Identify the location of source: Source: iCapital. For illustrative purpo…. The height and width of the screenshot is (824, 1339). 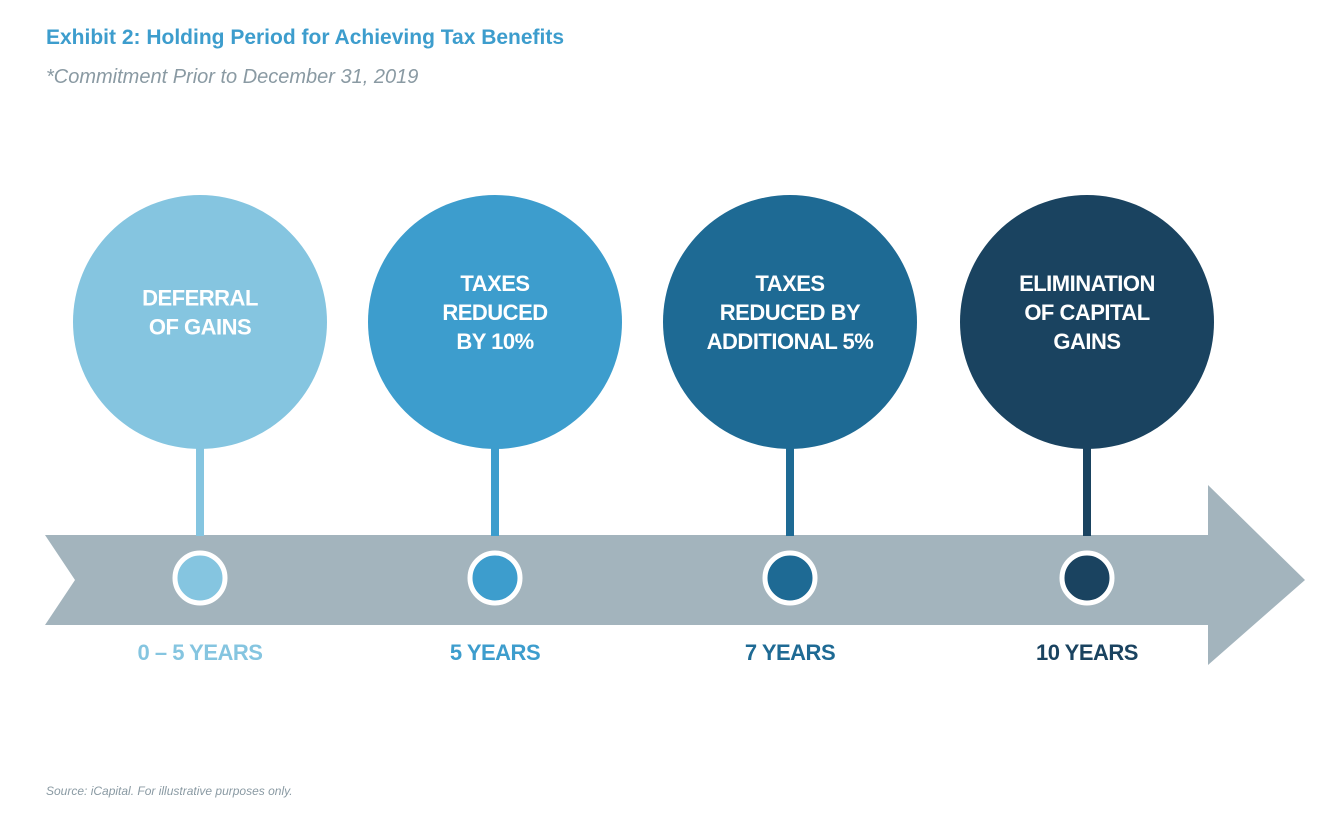
(169, 791).